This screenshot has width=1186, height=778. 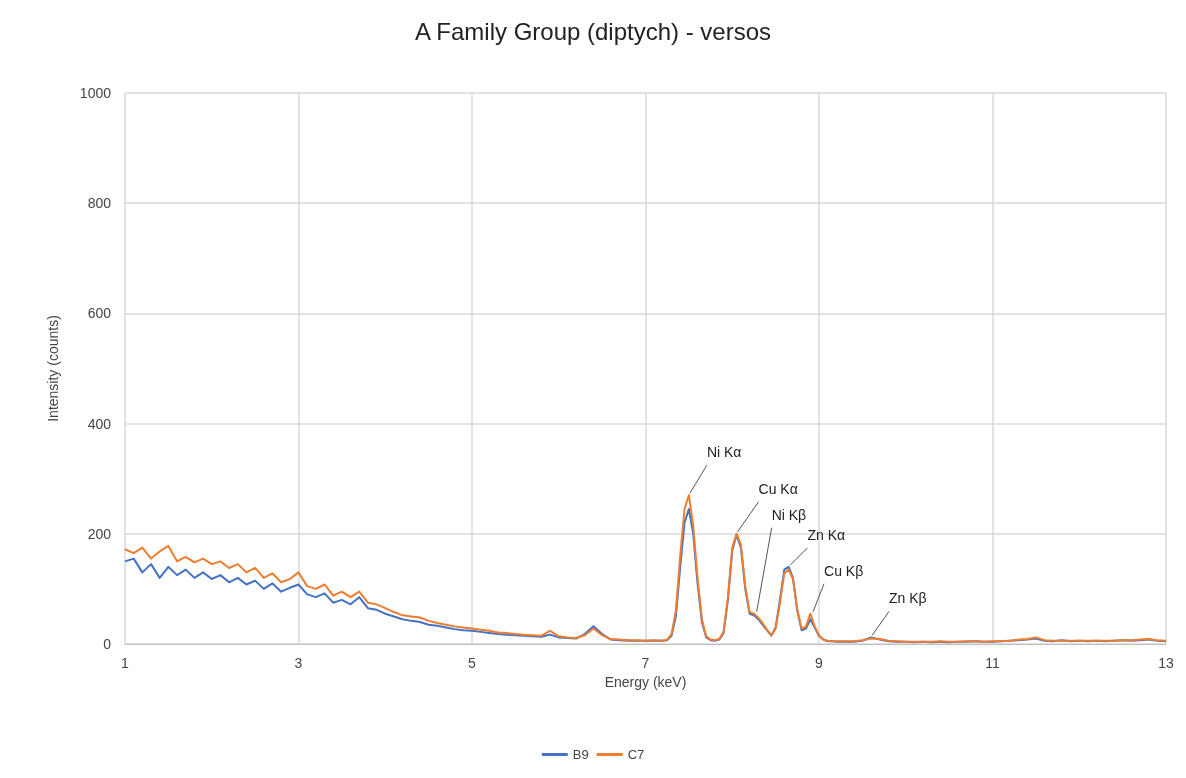 I want to click on annotation: Ni Kβ, so click(x=789, y=514).